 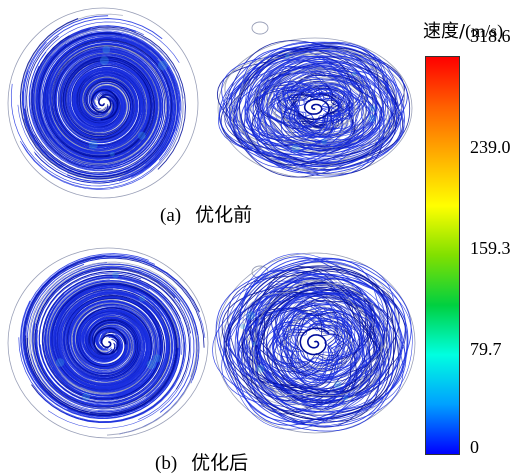 What do you see at coordinates (171, 215) in the screenshot?
I see `caption-a-label: (a)` at bounding box center [171, 215].